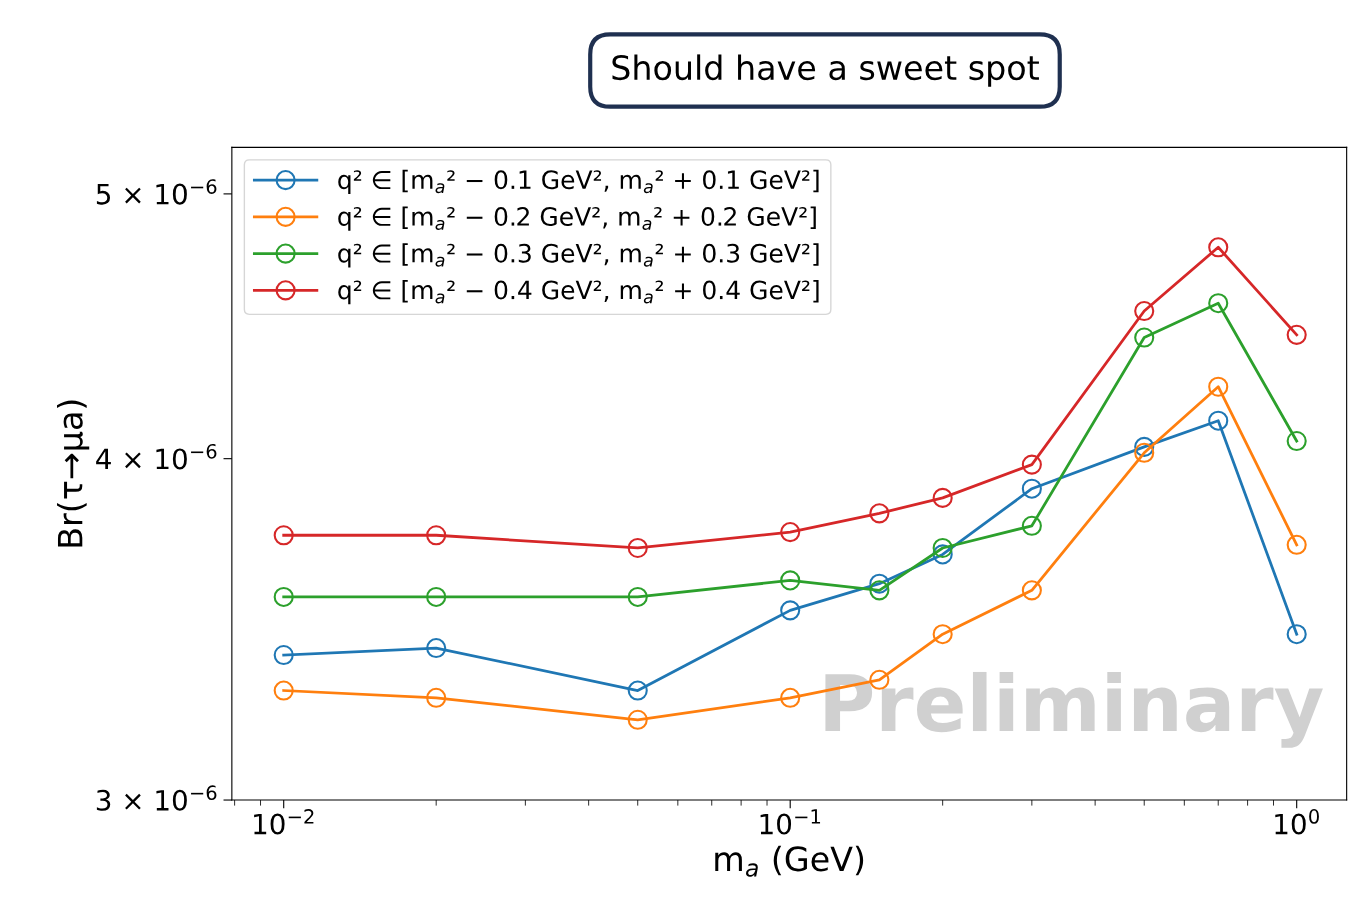 The image size is (1348, 904). What do you see at coordinates (825, 70) in the screenshot?
I see `text: Should have a sweet spot` at bounding box center [825, 70].